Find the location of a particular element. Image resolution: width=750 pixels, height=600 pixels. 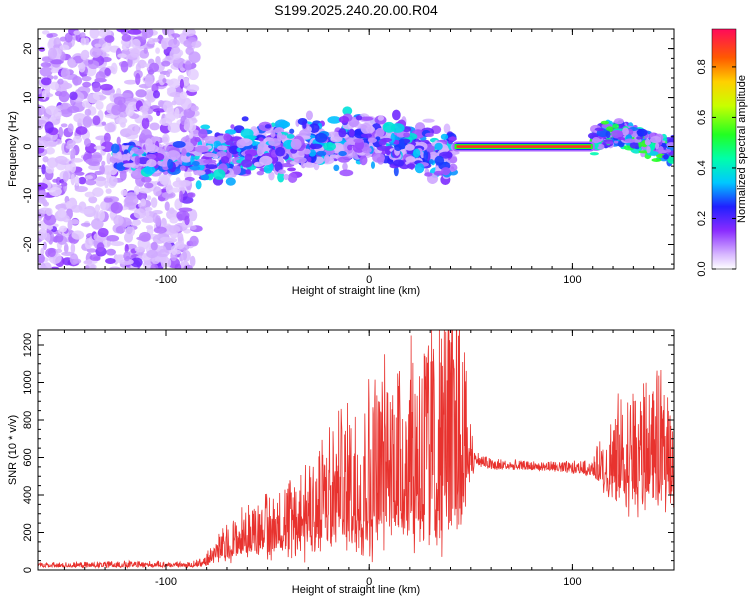

colorbar-tick-label: 0.4 is located at coordinates (702, 167).